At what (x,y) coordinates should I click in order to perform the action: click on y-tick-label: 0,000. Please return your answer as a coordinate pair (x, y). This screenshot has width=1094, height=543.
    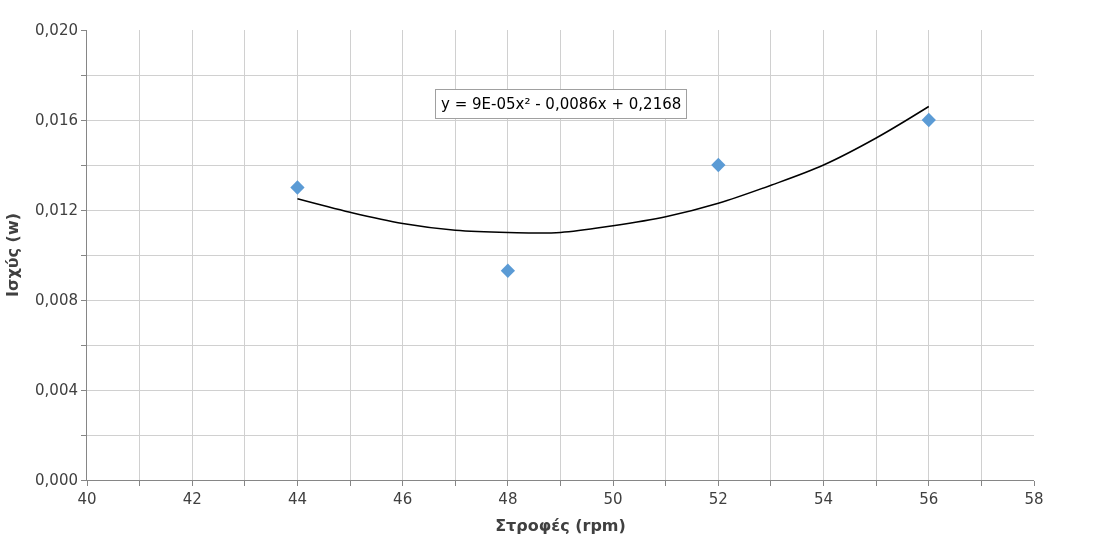
    Looking at the image, I should click on (56, 480).